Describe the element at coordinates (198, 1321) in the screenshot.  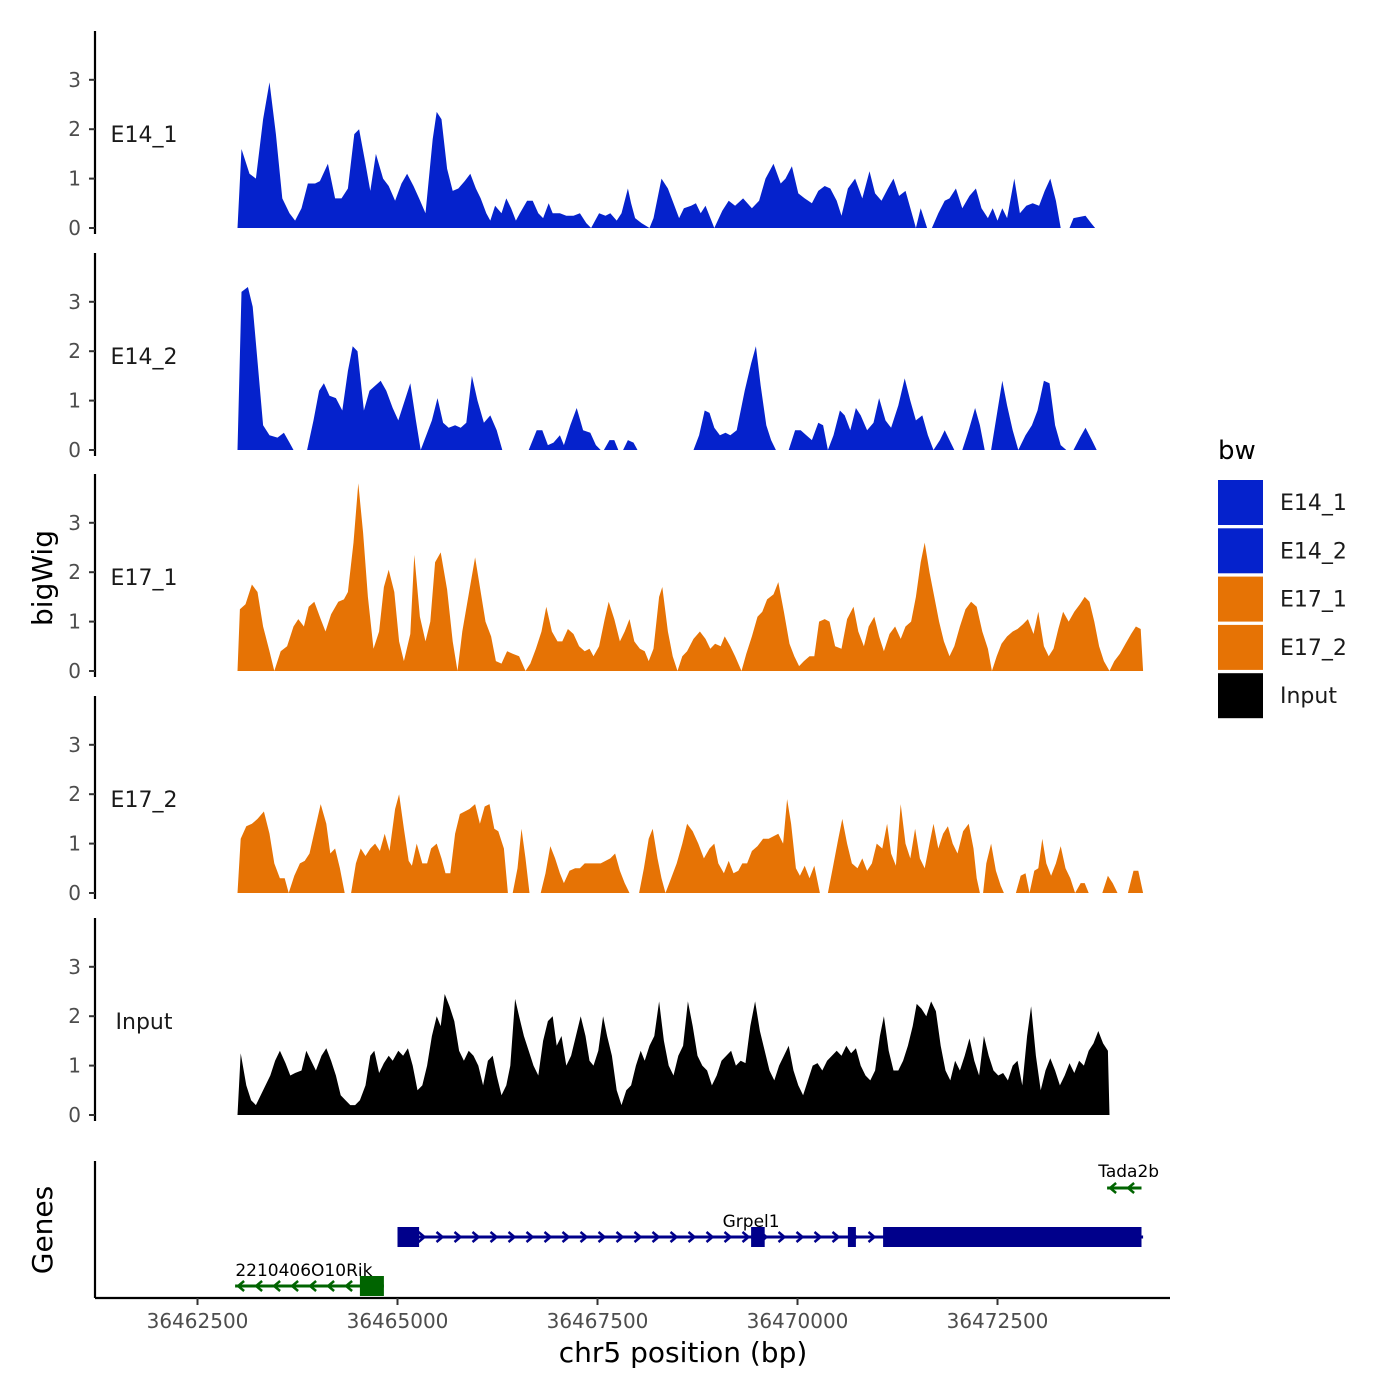
I see `x-tick-label: 36462500` at that location.